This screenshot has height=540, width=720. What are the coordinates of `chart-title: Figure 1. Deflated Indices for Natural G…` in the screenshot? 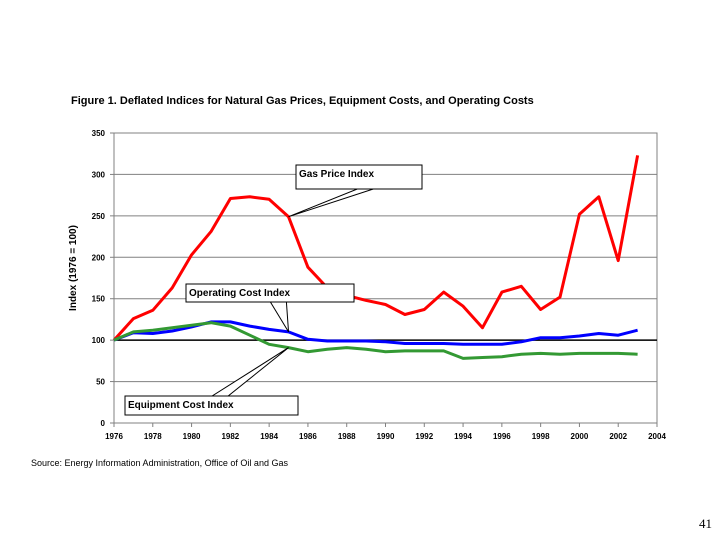 It's located at (302, 101).